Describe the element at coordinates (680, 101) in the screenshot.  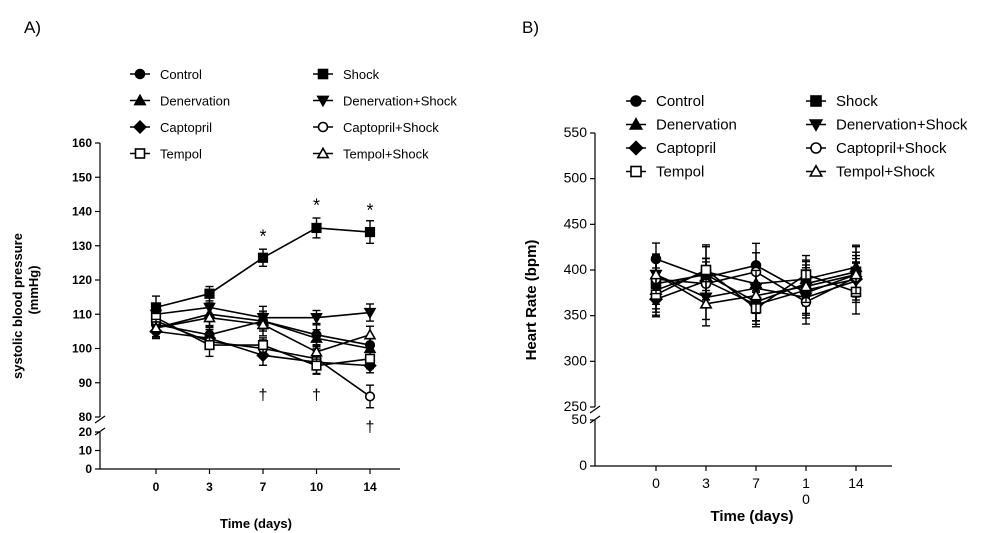
I see `legend-label: Control` at that location.